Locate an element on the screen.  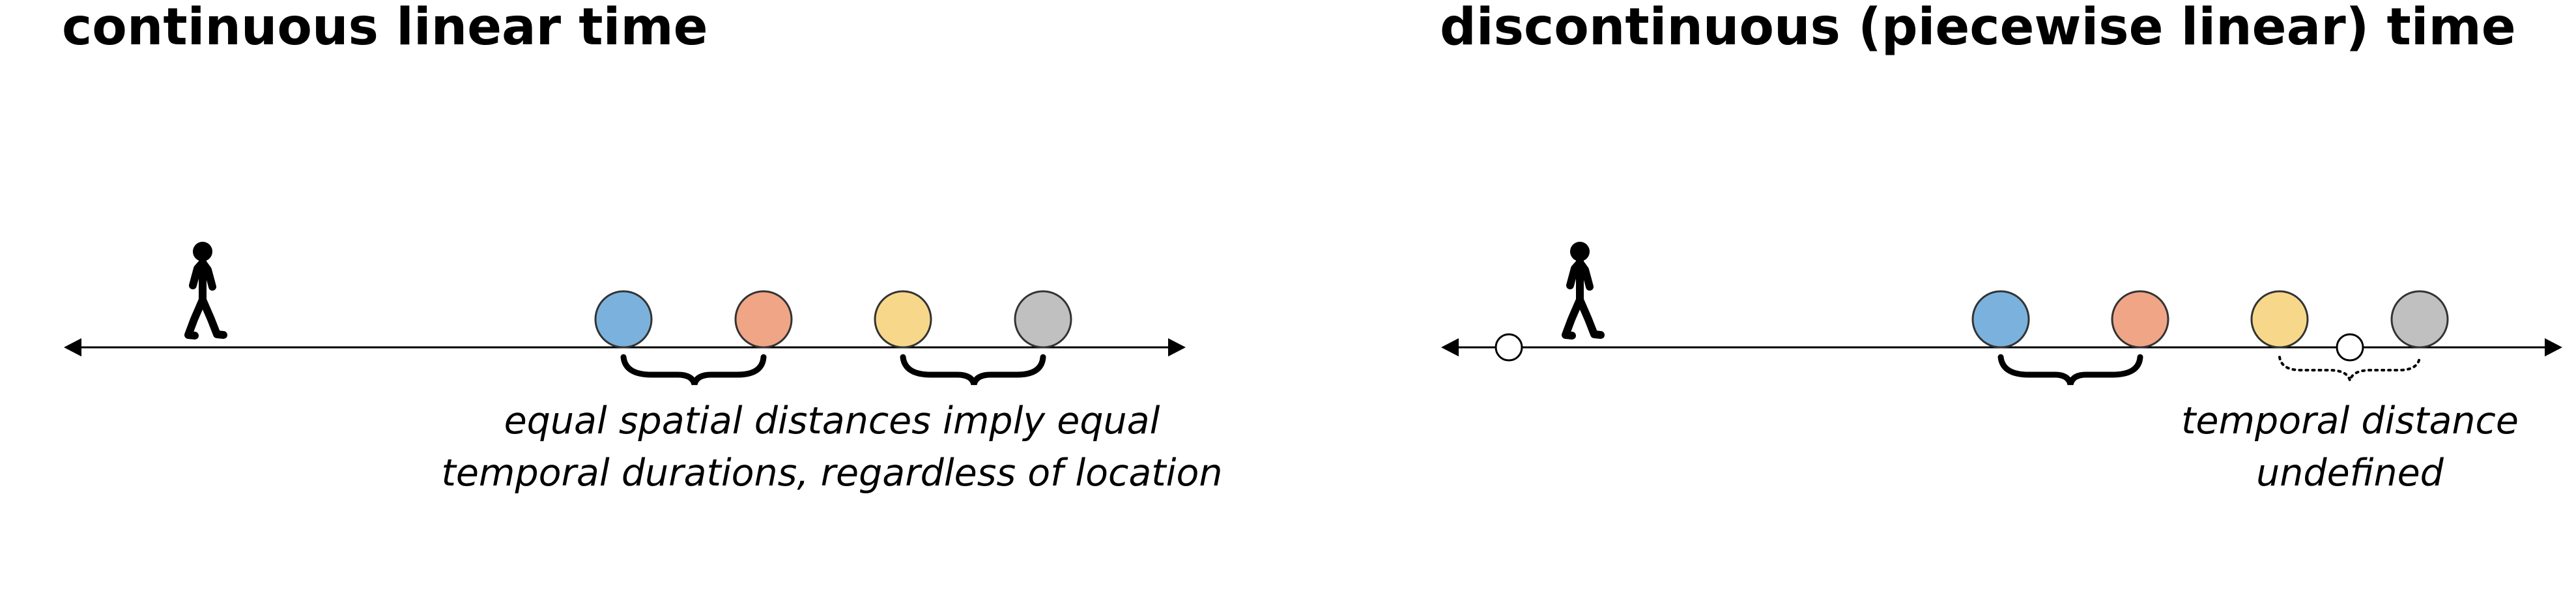
dotted-brace is located at coordinates (2349, 368).